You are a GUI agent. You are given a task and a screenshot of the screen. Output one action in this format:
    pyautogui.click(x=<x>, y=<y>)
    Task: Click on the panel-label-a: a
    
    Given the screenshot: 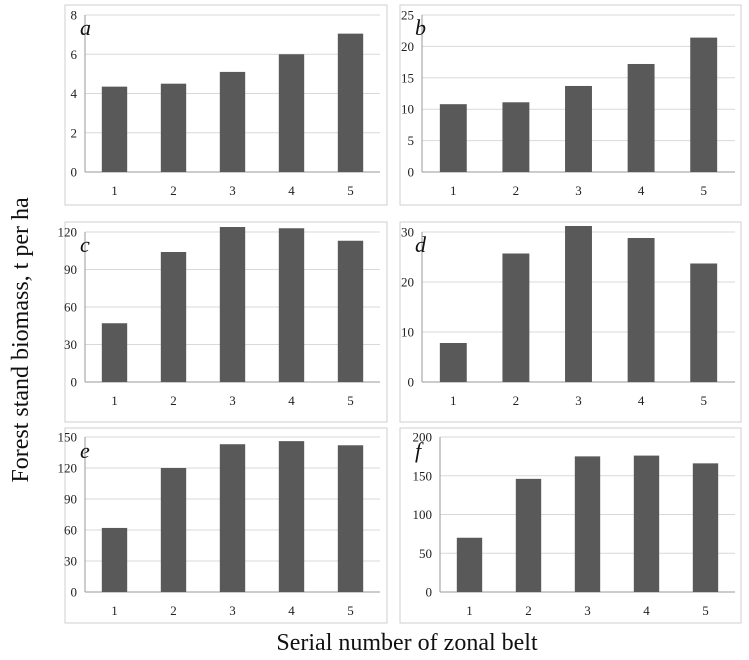 What is the action you would take?
    pyautogui.click(x=85, y=27)
    